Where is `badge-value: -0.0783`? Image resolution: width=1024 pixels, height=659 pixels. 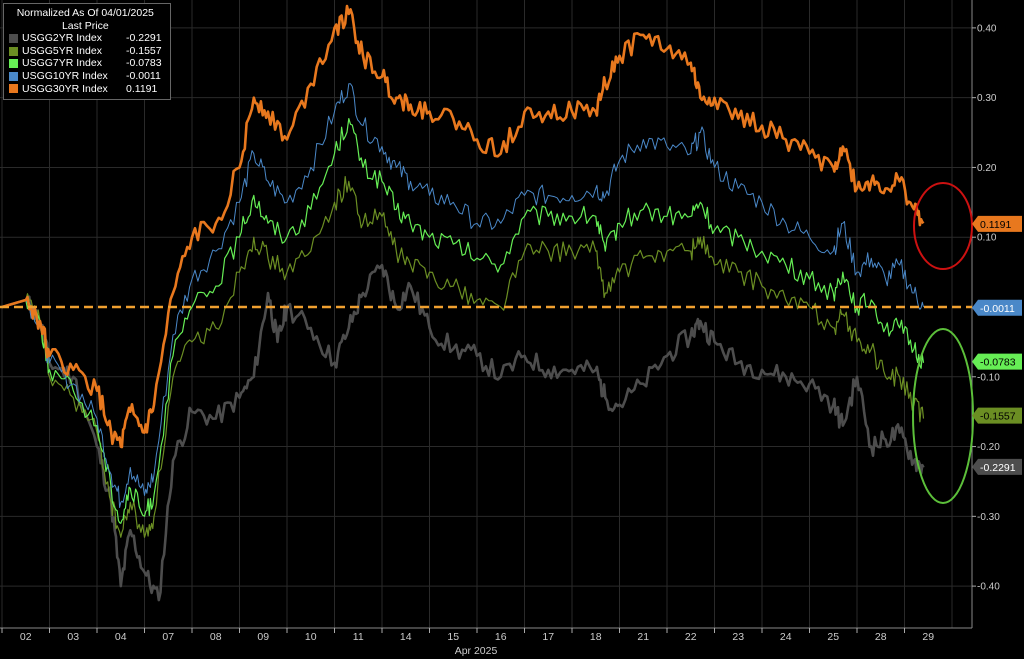 badge-value: -0.0783 is located at coordinates (998, 363).